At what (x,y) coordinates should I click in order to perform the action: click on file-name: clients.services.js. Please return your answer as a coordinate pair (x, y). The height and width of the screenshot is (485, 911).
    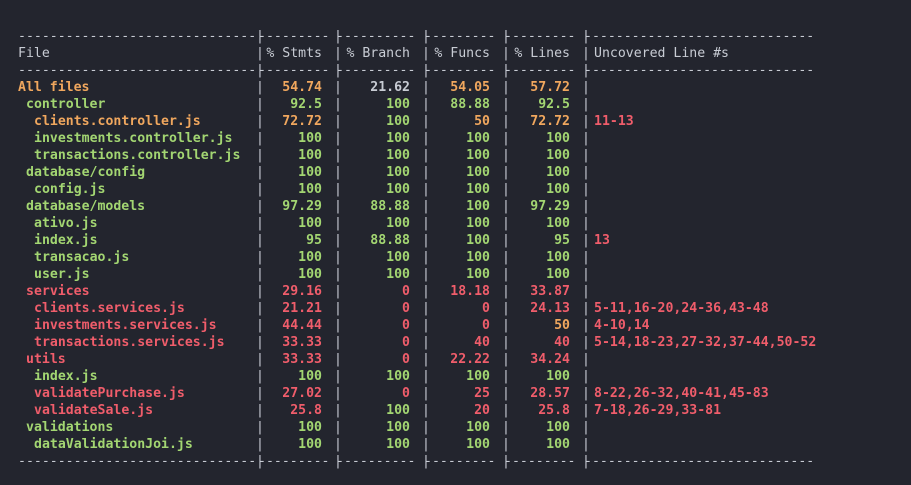
    Looking at the image, I should click on (109, 308).